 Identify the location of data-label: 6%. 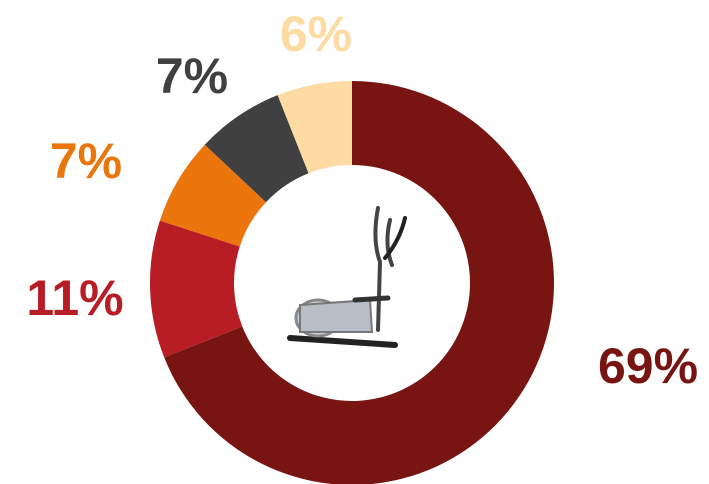
(316, 34).